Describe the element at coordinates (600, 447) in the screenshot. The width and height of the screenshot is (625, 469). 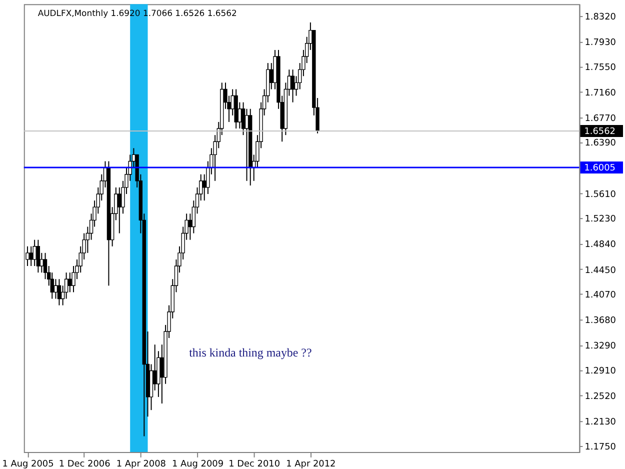
I see `y-tick-label: 1.1750` at that location.